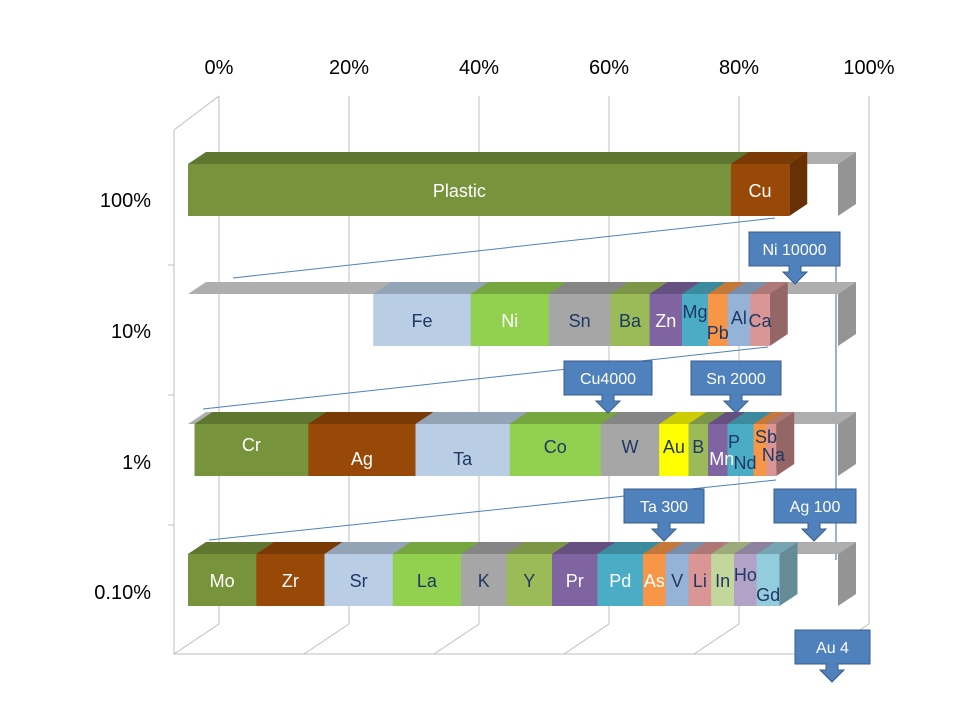  What do you see at coordinates (739, 318) in the screenshot?
I see `segment-label: Al` at bounding box center [739, 318].